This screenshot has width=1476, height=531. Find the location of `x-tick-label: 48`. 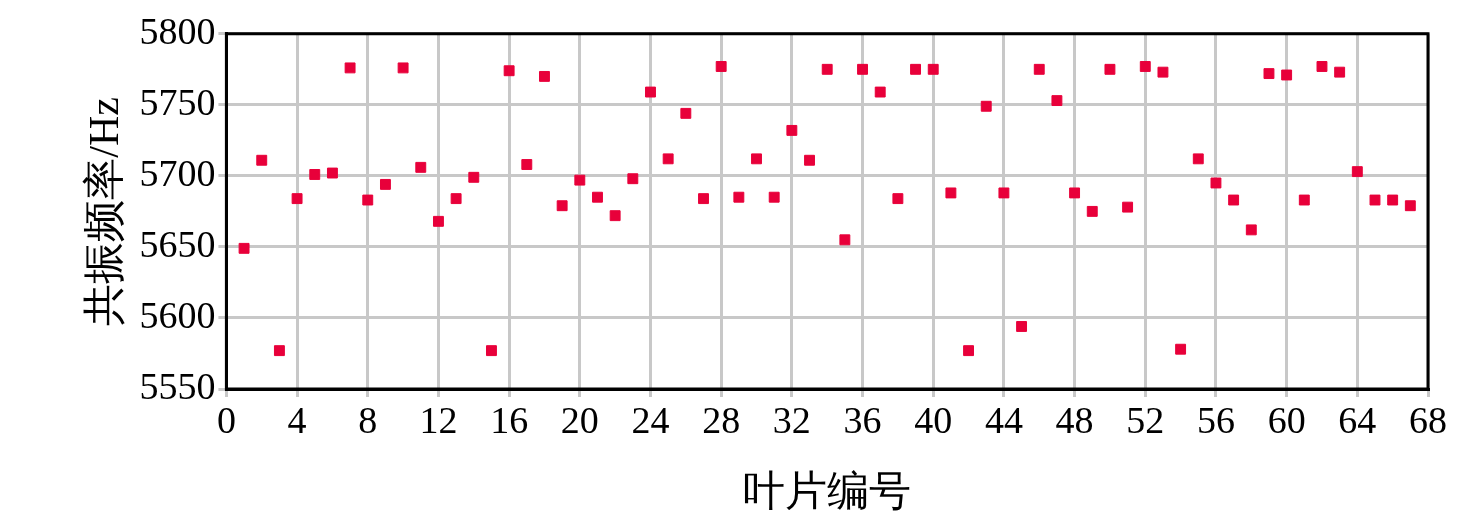

x-tick-label: 48 is located at coordinates (1074, 419).